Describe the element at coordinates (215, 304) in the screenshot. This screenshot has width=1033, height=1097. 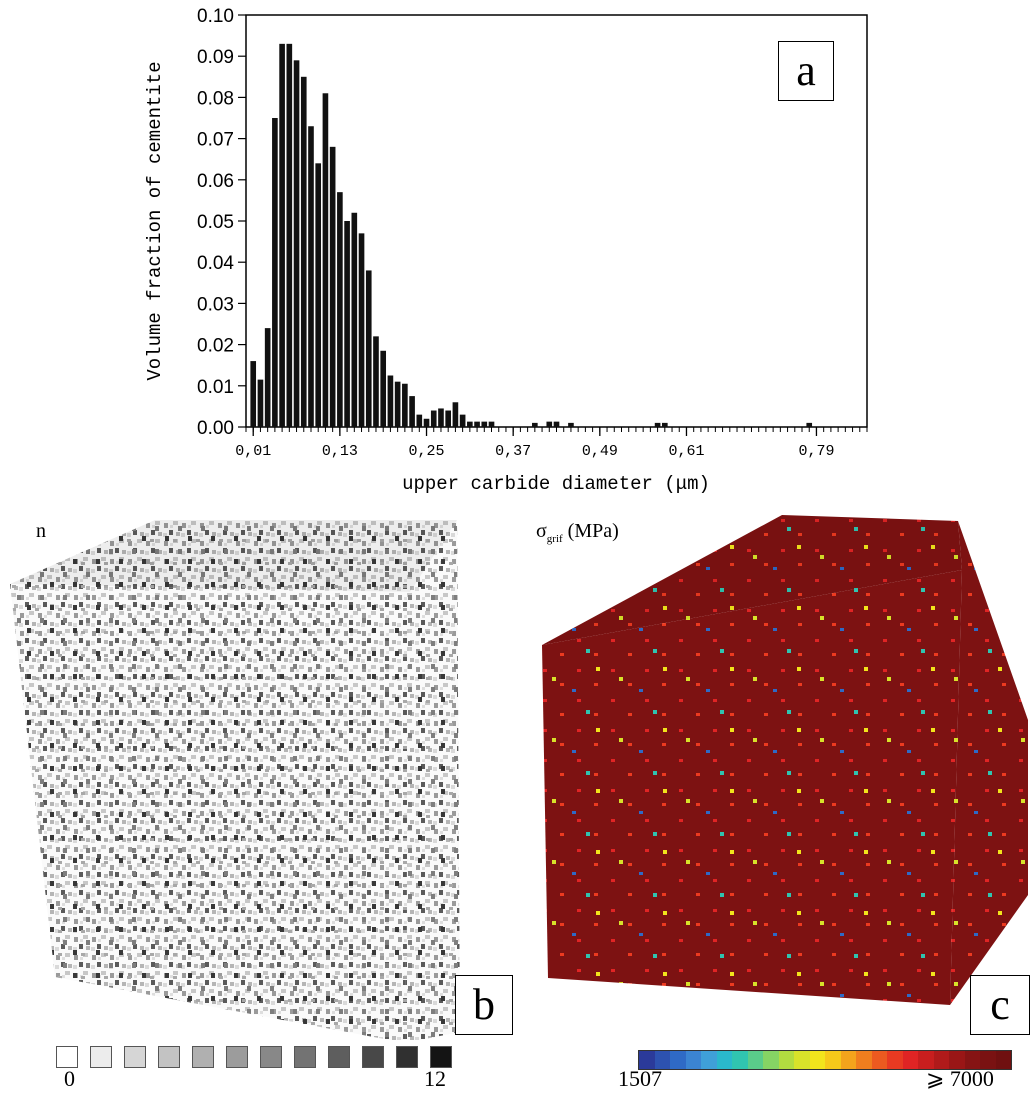
I see `y-tick-label: 0.03` at that location.